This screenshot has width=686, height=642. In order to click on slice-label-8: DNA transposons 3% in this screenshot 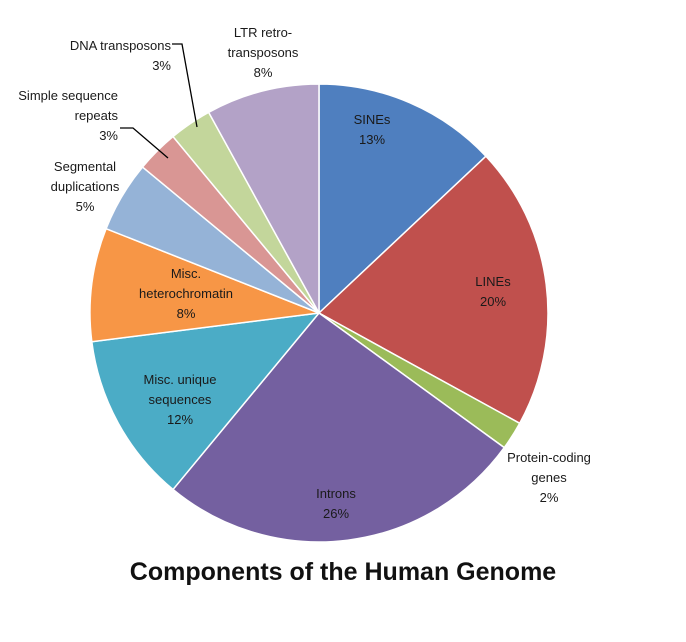, I will do `click(121, 55)`.